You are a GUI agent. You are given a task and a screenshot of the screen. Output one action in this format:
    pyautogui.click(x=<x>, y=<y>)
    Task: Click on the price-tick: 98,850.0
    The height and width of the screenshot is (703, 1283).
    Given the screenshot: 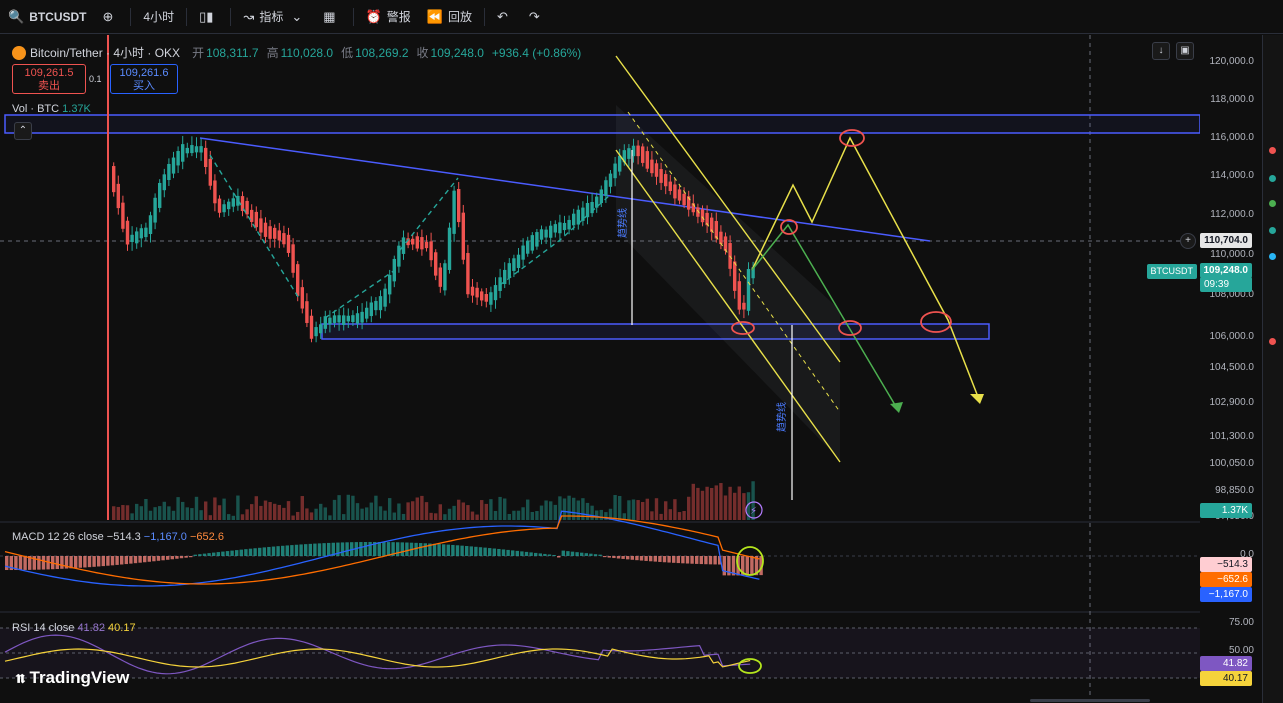 What is the action you would take?
    pyautogui.click(x=1234, y=490)
    